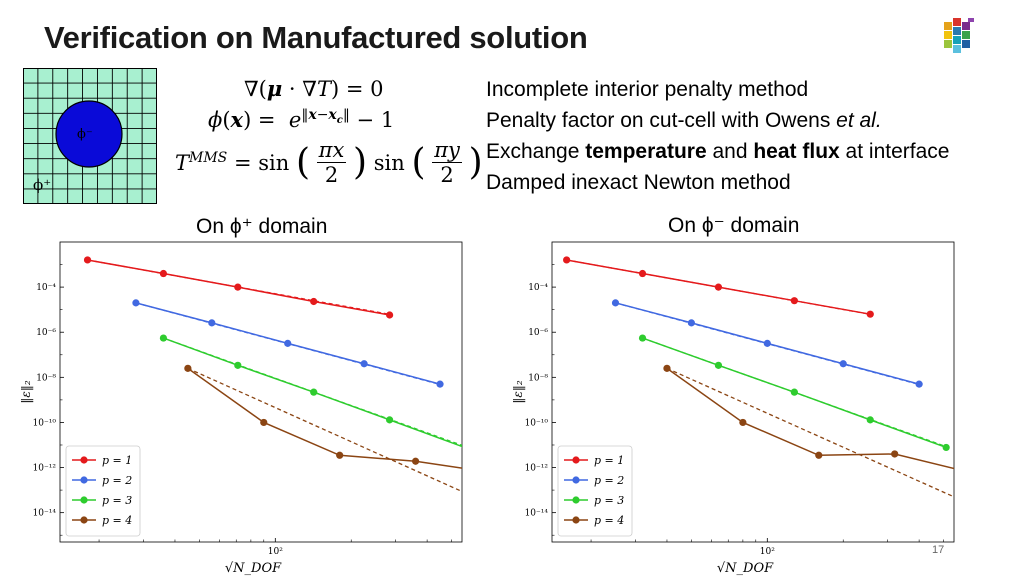 This screenshot has width=1024, height=576. What do you see at coordinates (647, 89) in the screenshot?
I see `method-item-text: Incomplete interior penalty method` at bounding box center [647, 89].